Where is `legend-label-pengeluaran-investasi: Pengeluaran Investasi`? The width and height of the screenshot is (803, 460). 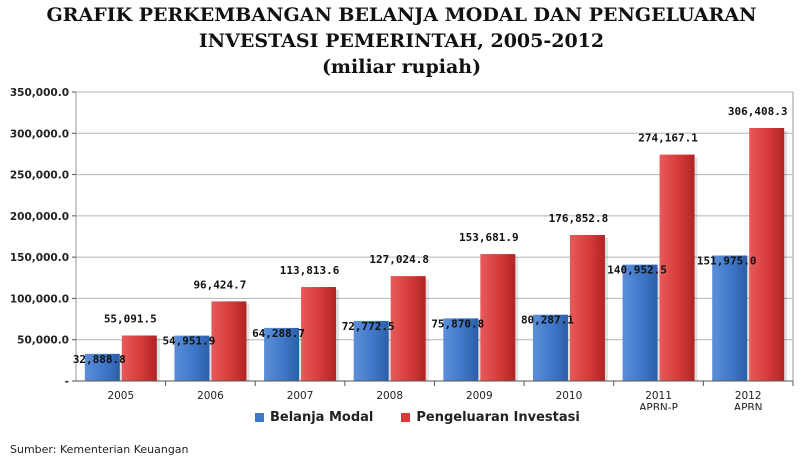
legend-label-pengeluaran-investasi: Pengeluaran Investasi is located at coordinates (498, 417).